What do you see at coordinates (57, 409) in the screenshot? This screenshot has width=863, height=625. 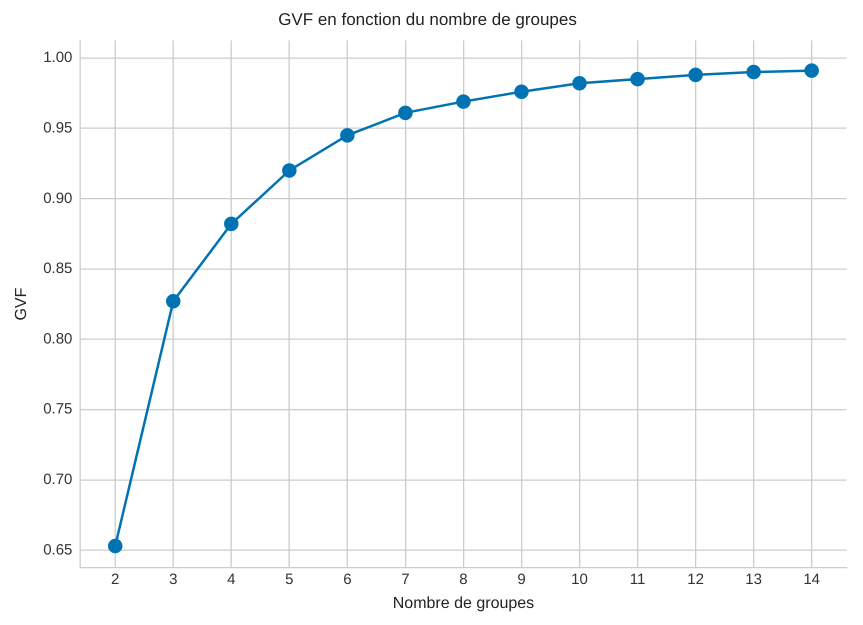 I see `y-tick-label: 0.75` at bounding box center [57, 409].